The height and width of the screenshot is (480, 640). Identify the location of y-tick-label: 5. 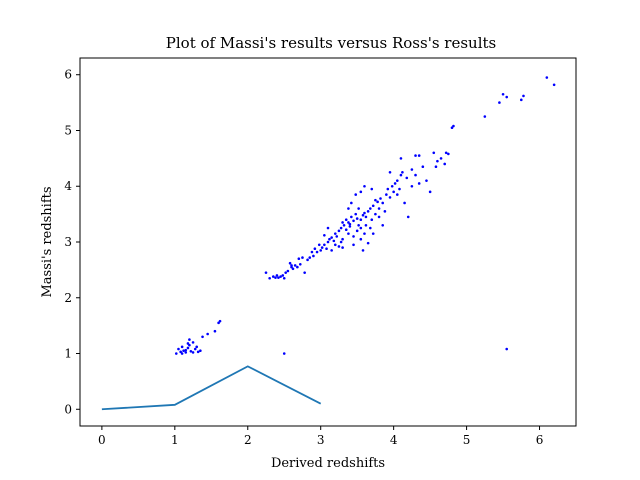
(68, 130).